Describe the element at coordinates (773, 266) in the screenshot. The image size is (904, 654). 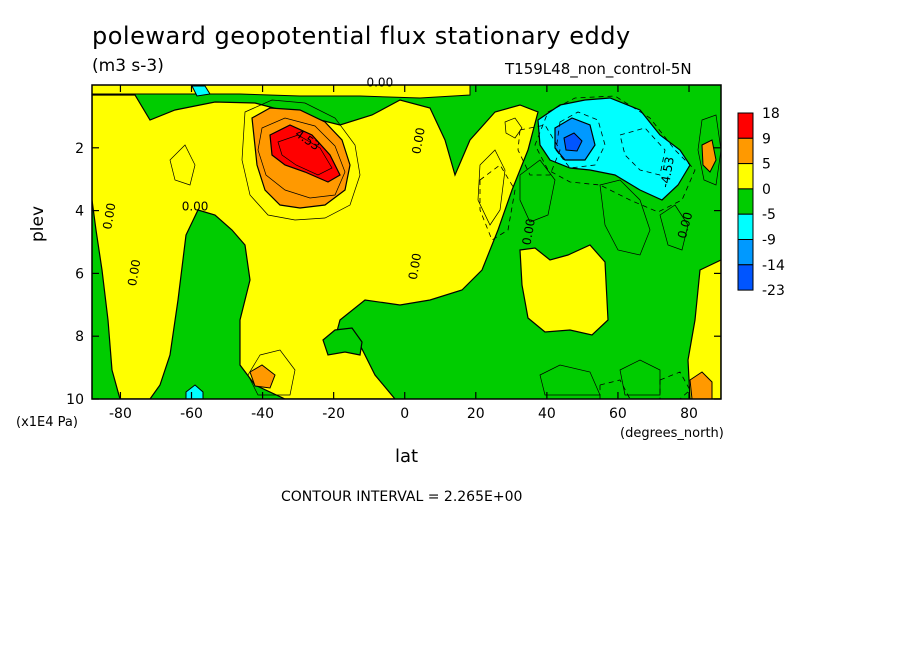
I see `legend-label: -14` at that location.